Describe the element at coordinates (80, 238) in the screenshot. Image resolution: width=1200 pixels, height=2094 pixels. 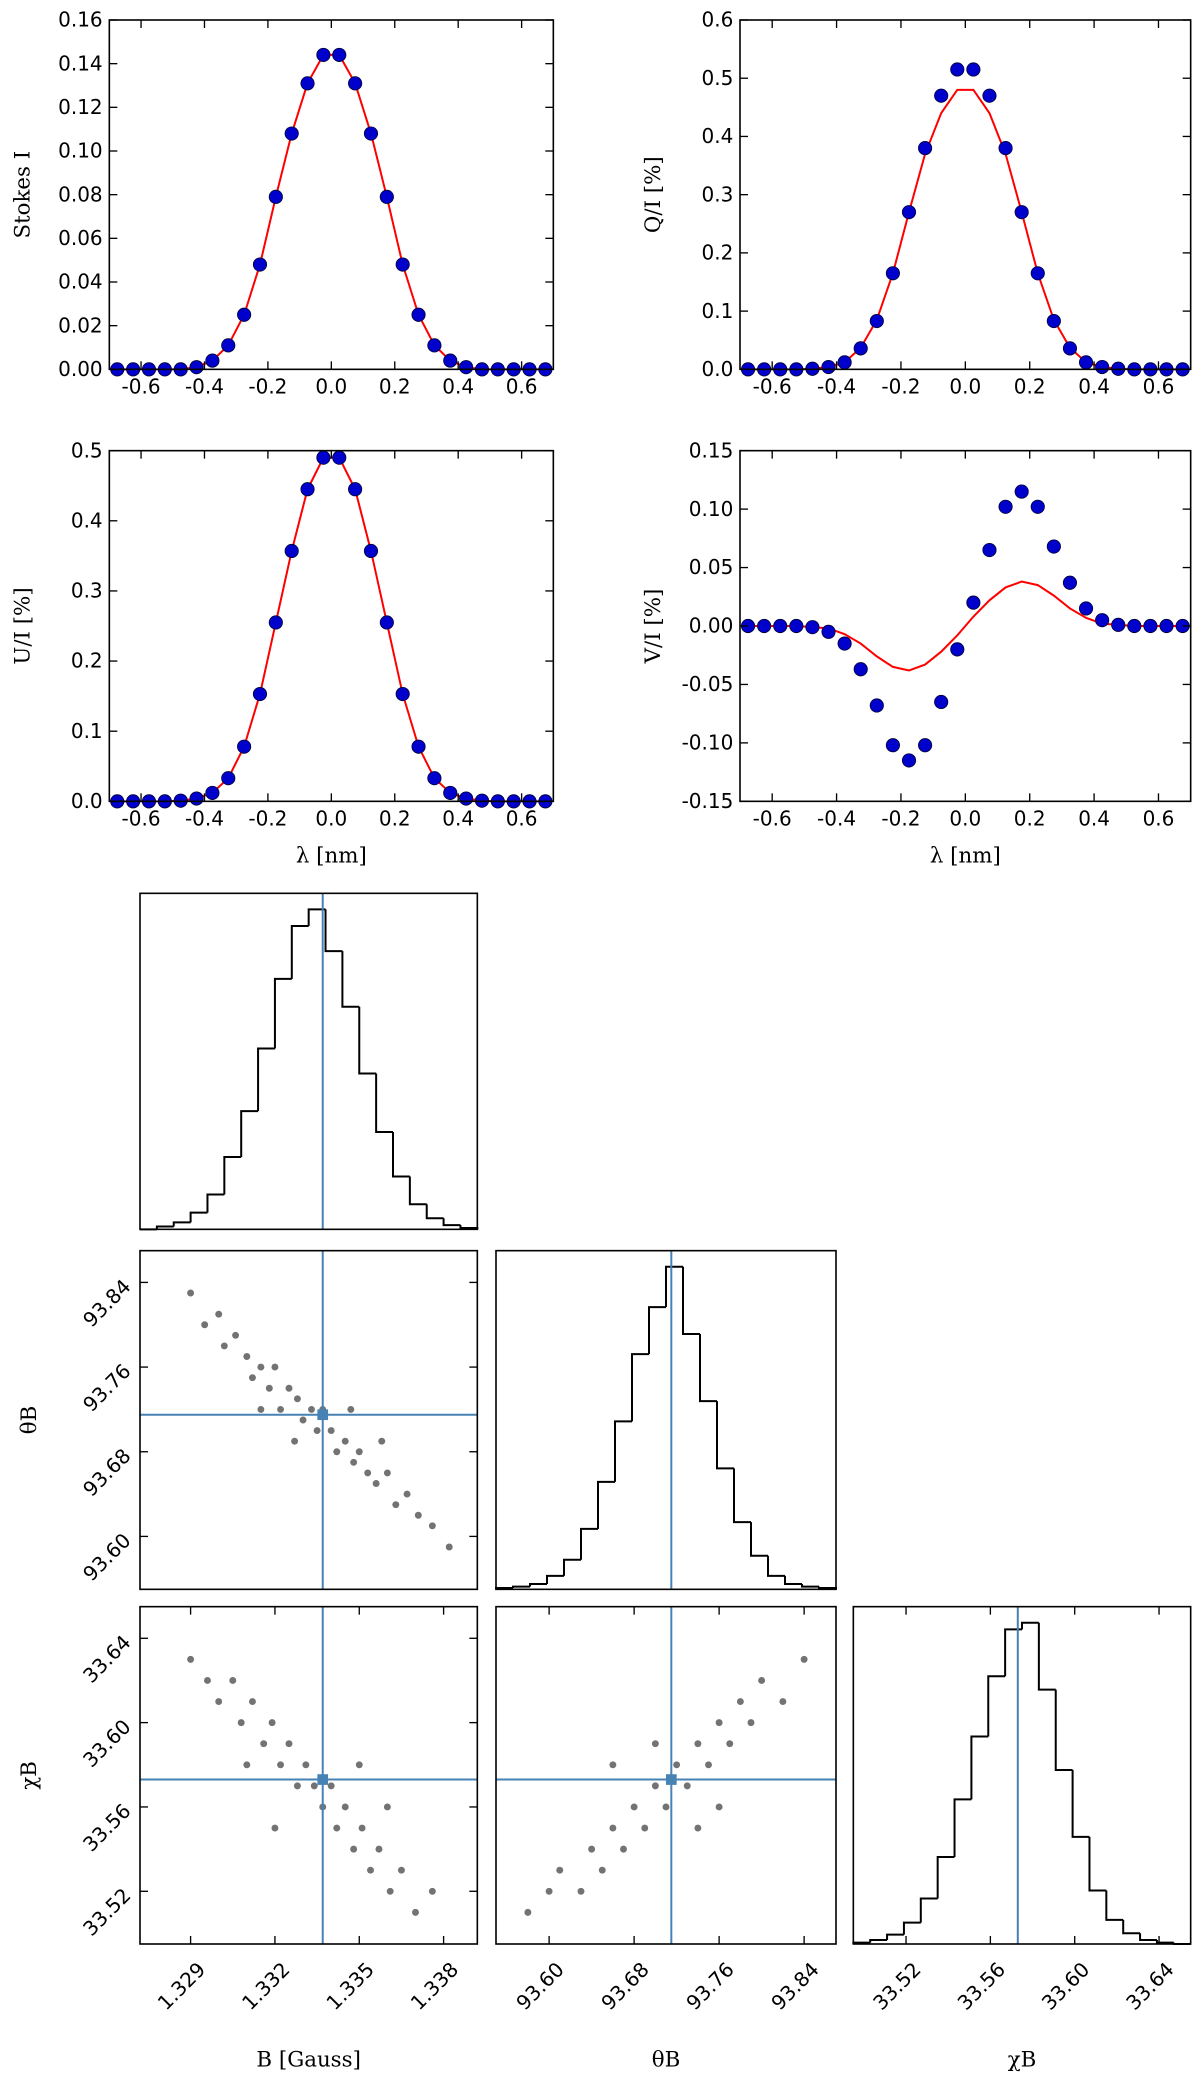
I see `y-tick-label: 0.06` at that location.